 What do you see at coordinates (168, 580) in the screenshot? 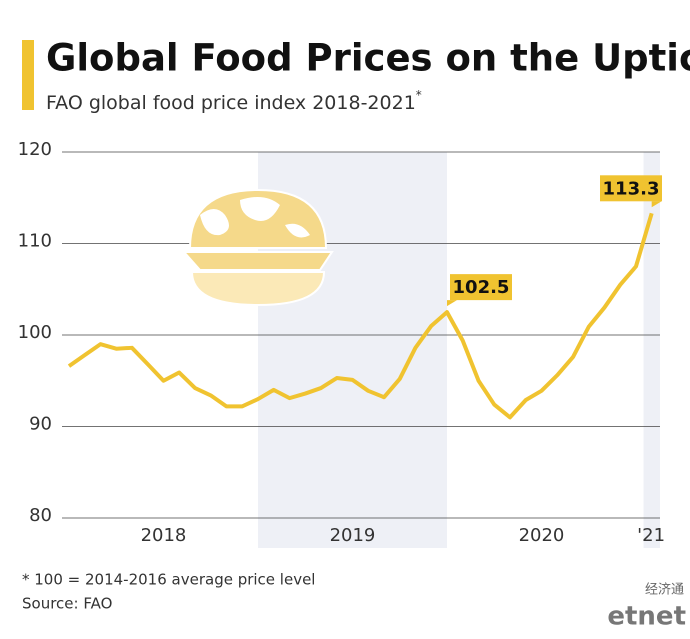
I see `footnote: * 100 = 2014-2016 average price level` at bounding box center [168, 580].